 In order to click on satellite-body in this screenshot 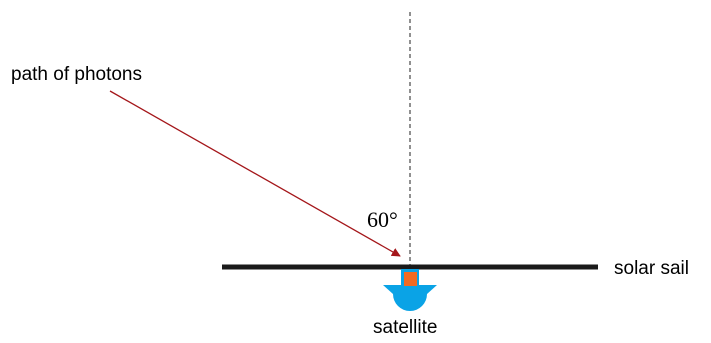, I will do `click(410, 298)`.